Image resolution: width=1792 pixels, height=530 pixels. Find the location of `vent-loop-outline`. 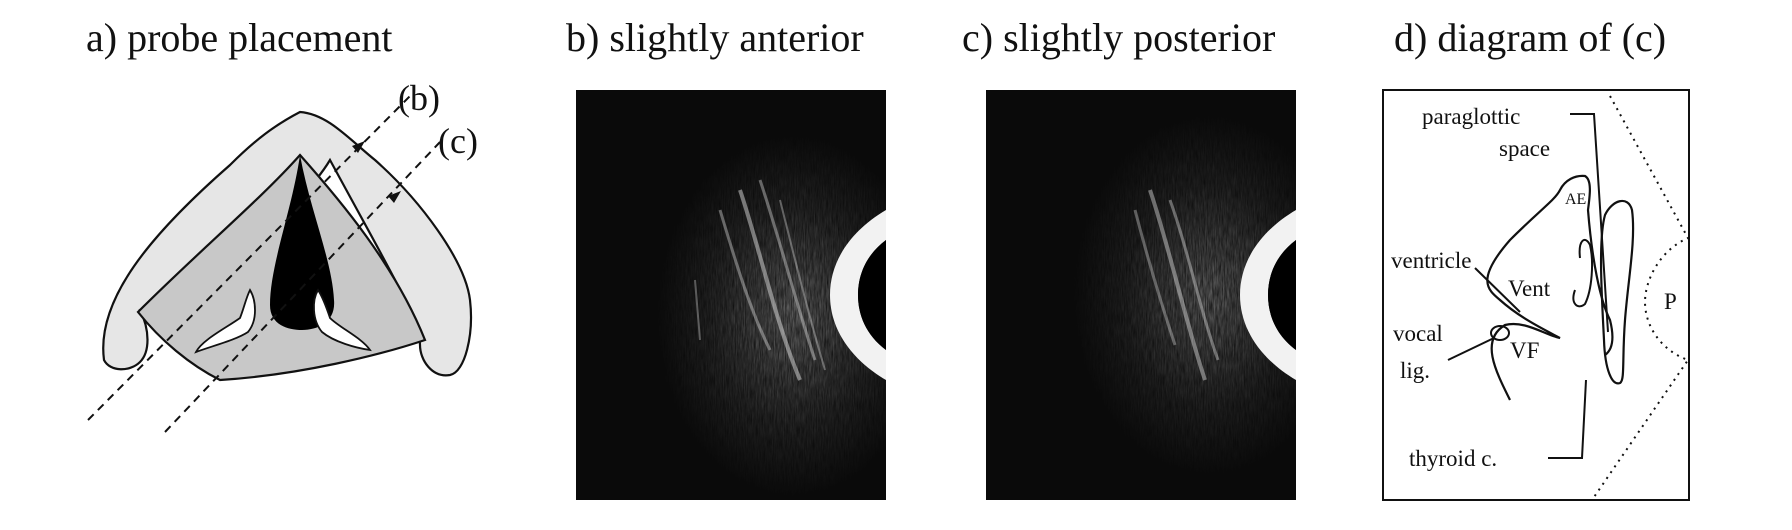

vent-loop-outline is located at coordinates (1583, 273).